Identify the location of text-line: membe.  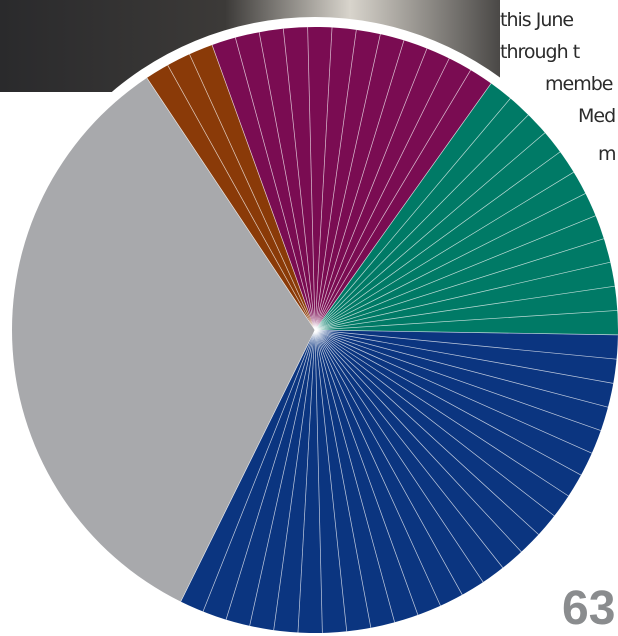
(579, 84).